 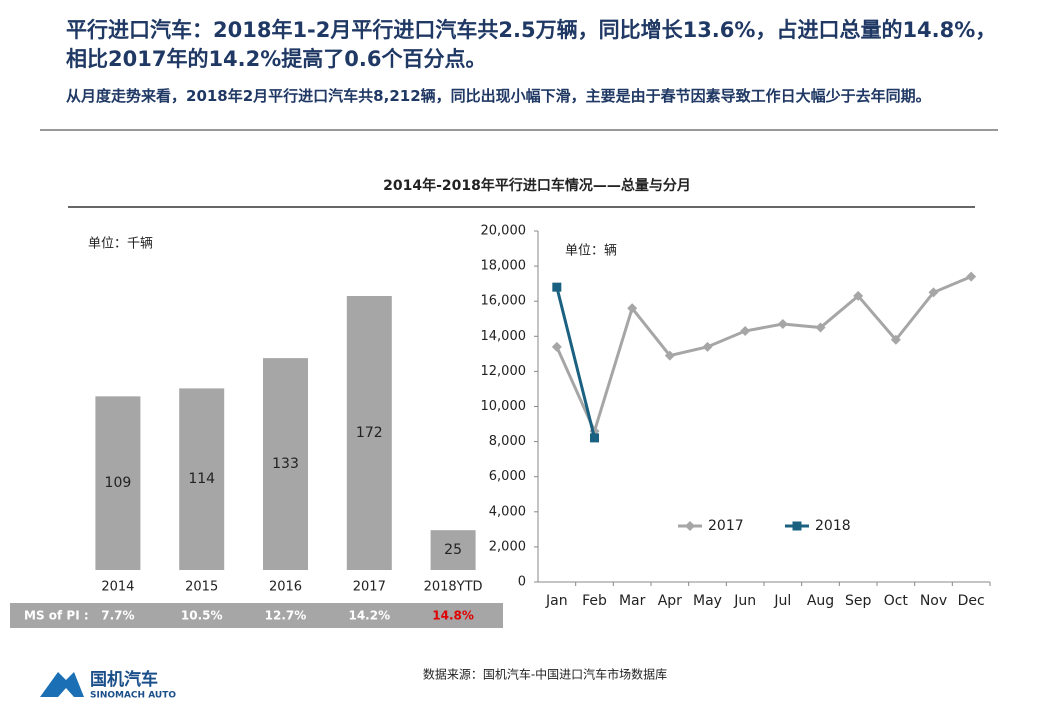 What do you see at coordinates (62, 684) in the screenshot?
I see `logo-icon` at bounding box center [62, 684].